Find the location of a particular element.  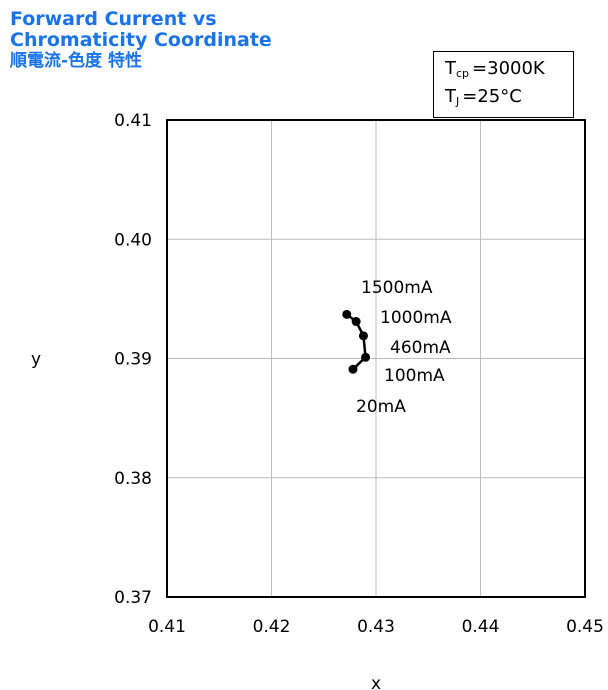

x-tick-label: 0.43 is located at coordinates (376, 627).